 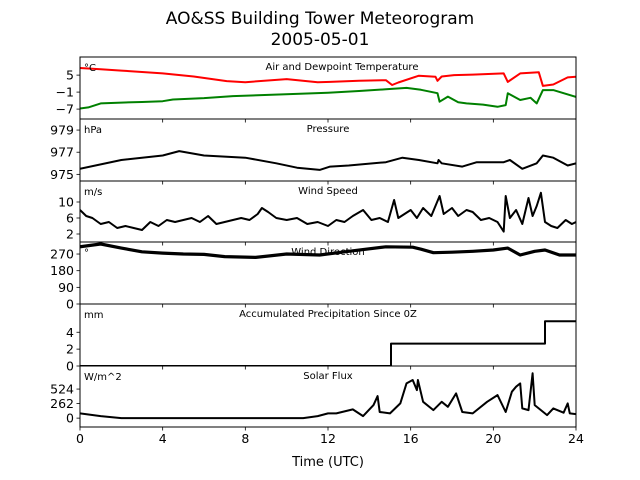 What do you see at coordinates (328, 129) in the screenshot?
I see `panel-title: Pressure` at bounding box center [328, 129].